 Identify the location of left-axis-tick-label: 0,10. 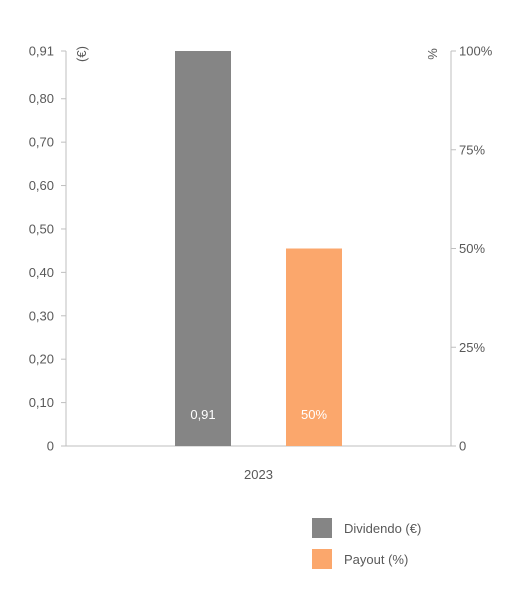
(41, 402).